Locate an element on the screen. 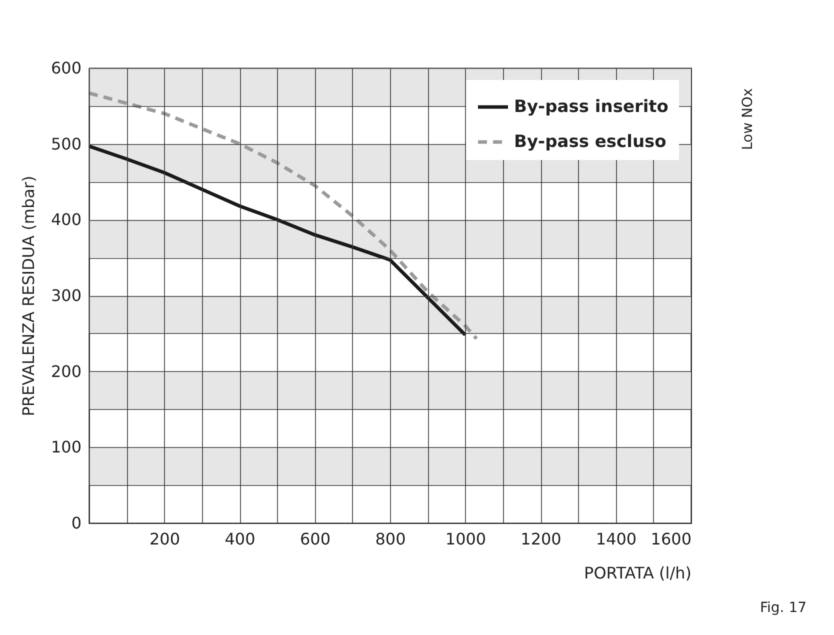 The image size is (834, 635). y-tick-label: 600 is located at coordinates (66, 68).